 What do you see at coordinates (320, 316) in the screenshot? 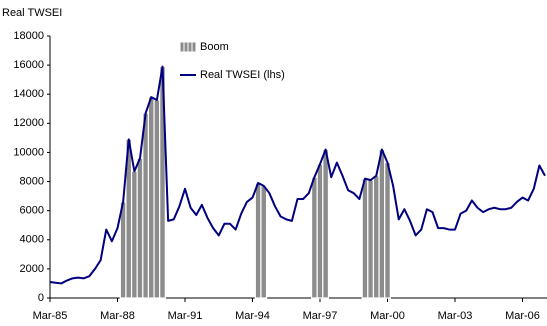
I see `x-tick-label: Mar-97` at bounding box center [320, 316].